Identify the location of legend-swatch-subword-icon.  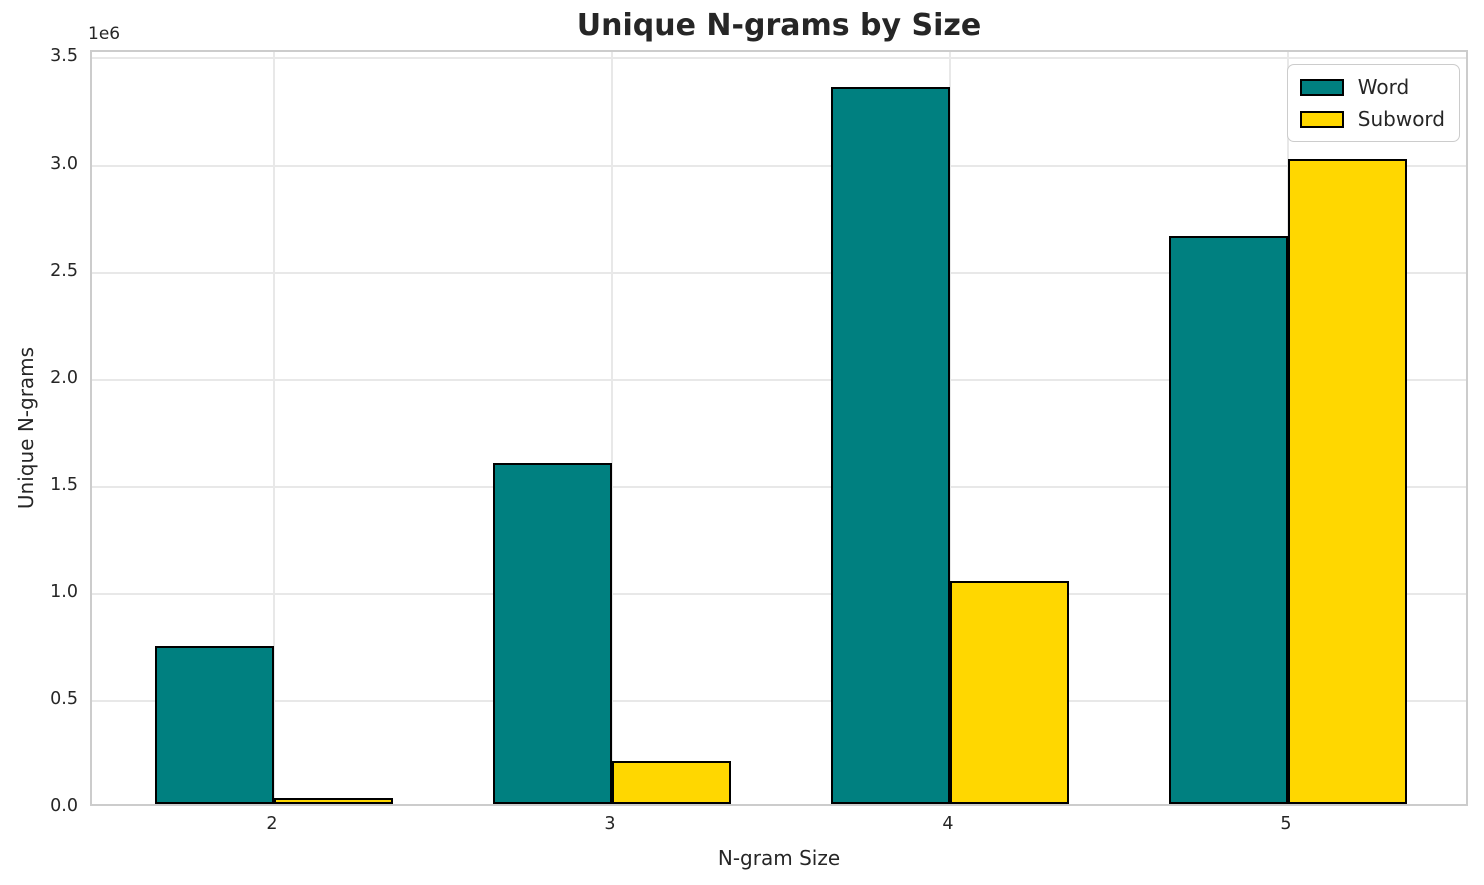
(1321, 119).